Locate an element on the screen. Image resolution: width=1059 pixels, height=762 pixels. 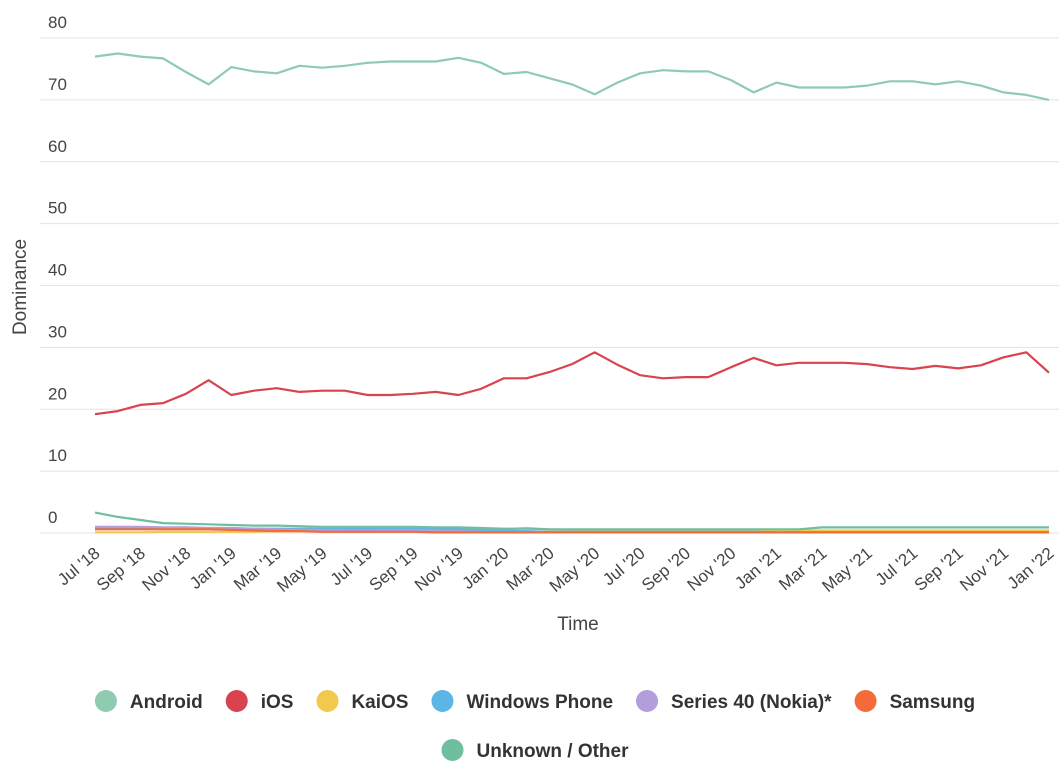
x-tick-label: Jan '19 is located at coordinates (213, 568).